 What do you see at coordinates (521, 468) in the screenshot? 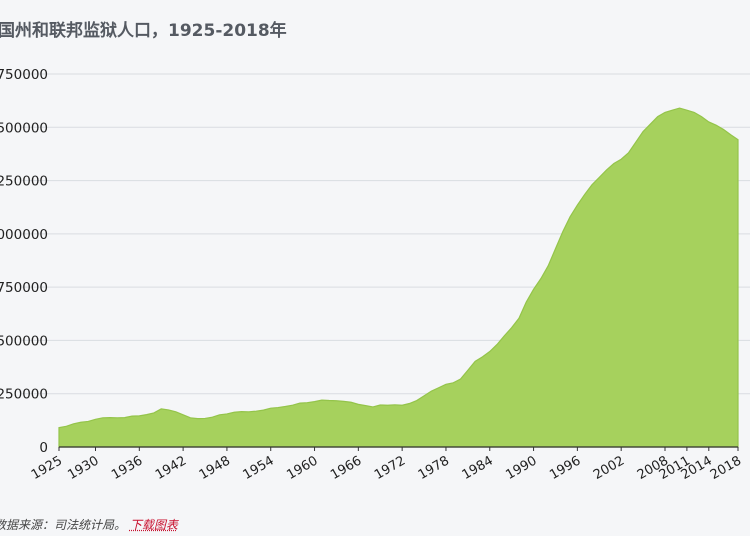
I see `x-tick-label: 1990` at bounding box center [521, 468].